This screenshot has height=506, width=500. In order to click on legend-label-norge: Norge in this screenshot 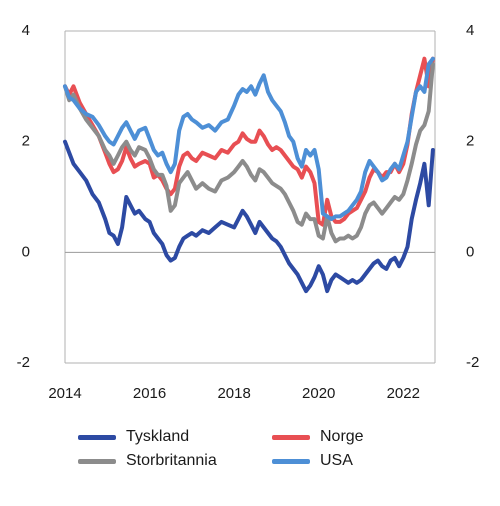, I will do `click(342, 436)`.